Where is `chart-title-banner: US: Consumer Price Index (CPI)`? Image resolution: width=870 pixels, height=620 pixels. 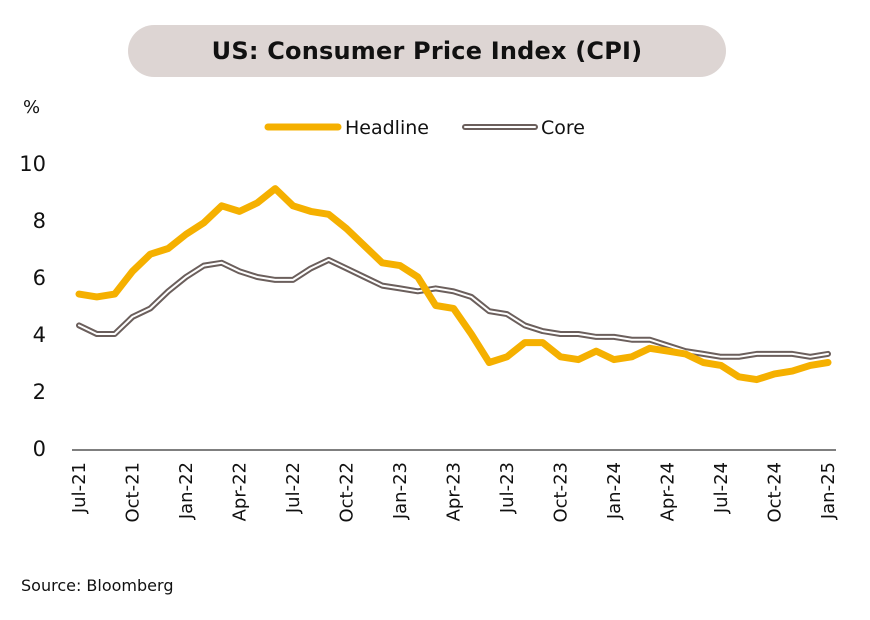 chart-title-banner: US: Consumer Price Index (CPI) is located at coordinates (427, 51).